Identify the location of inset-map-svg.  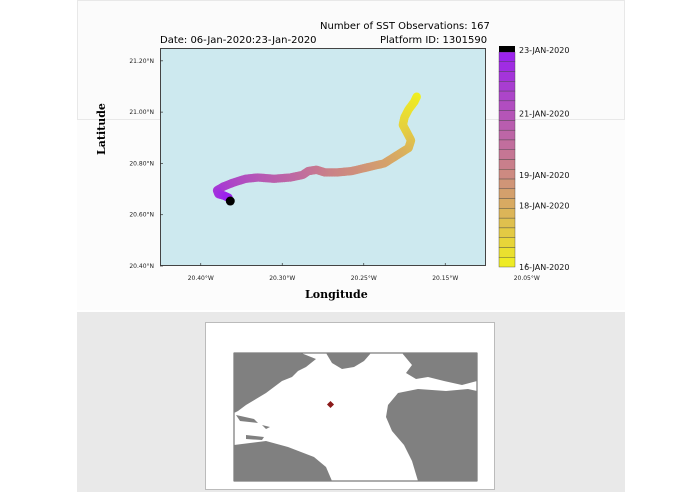
(355, 417).